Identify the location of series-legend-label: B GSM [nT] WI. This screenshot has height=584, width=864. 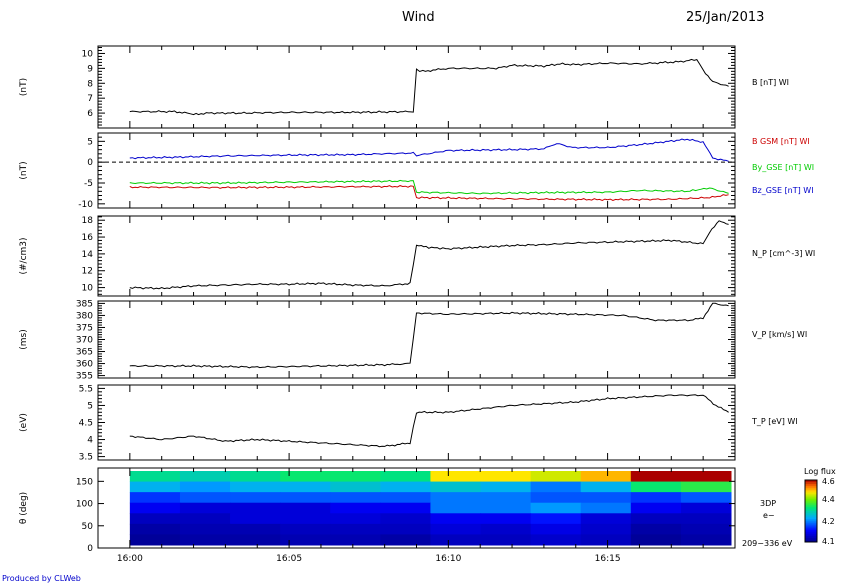
(781, 141).